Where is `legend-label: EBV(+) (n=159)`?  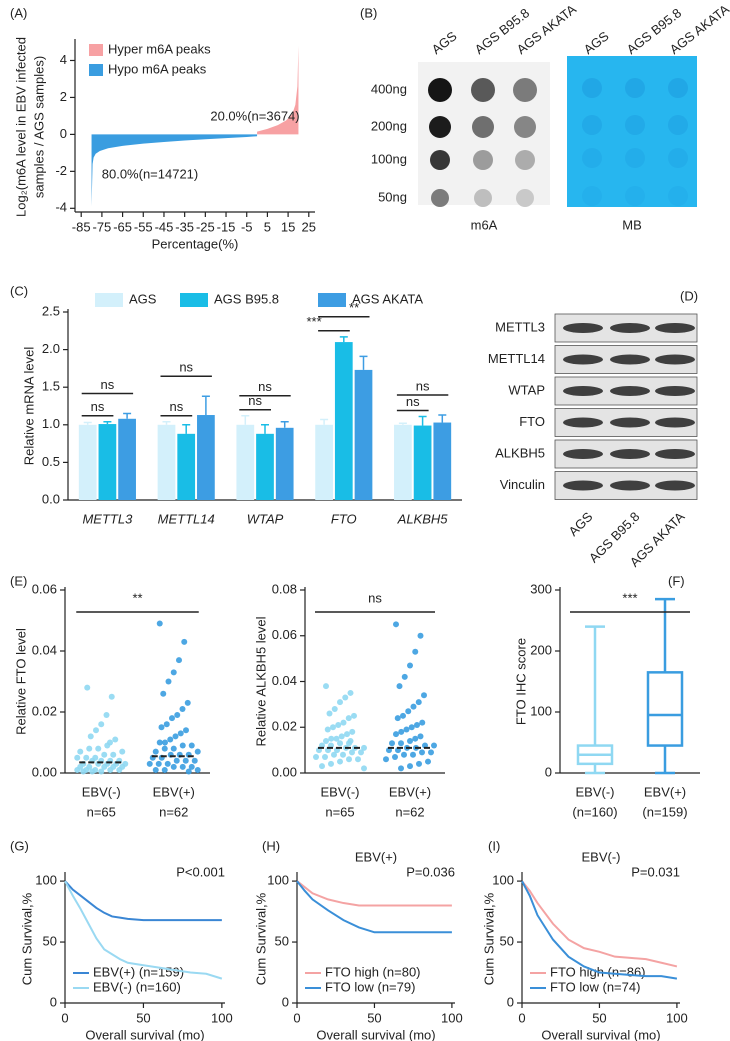 legend-label: EBV(+) (n=159) is located at coordinates (138, 971).